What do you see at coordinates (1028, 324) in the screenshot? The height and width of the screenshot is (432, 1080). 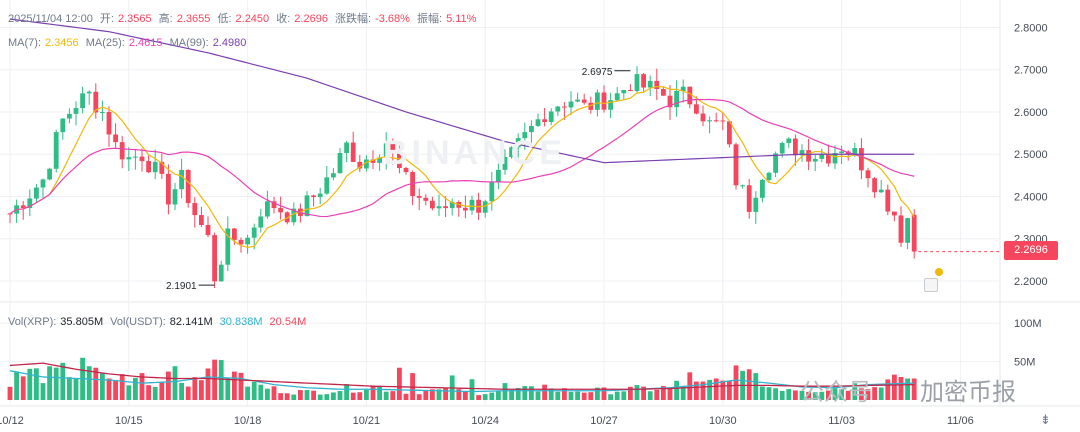 I see `vol-tick-label: 100M` at bounding box center [1028, 324].